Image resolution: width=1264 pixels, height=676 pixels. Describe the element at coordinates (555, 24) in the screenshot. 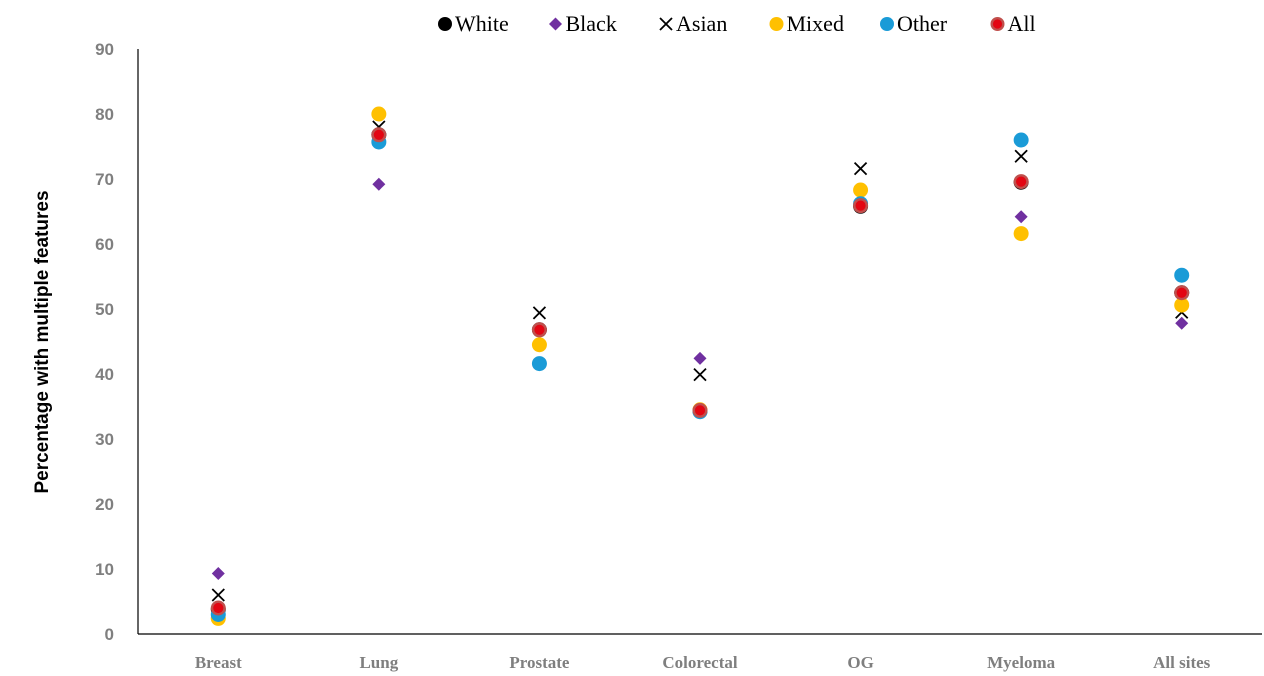

I see `legend-marker-black` at that location.